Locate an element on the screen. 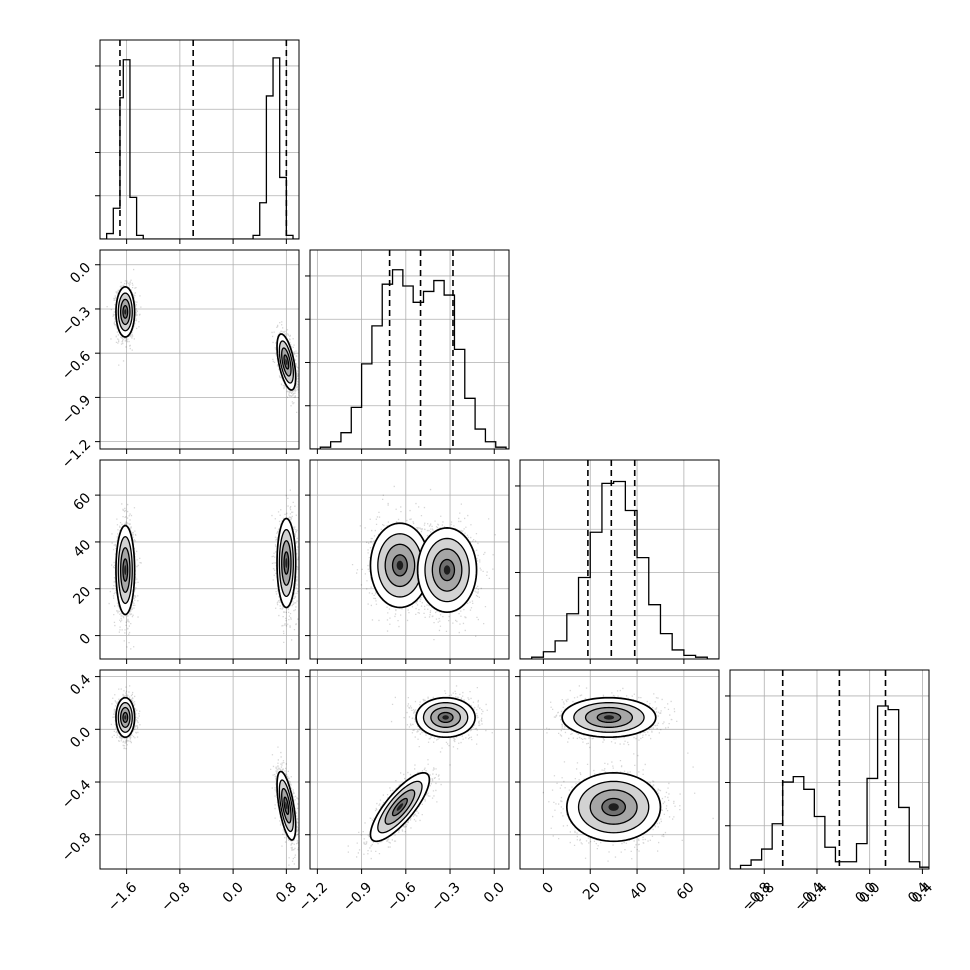  density-panel-r2-c1 is located at coordinates (197, 351).